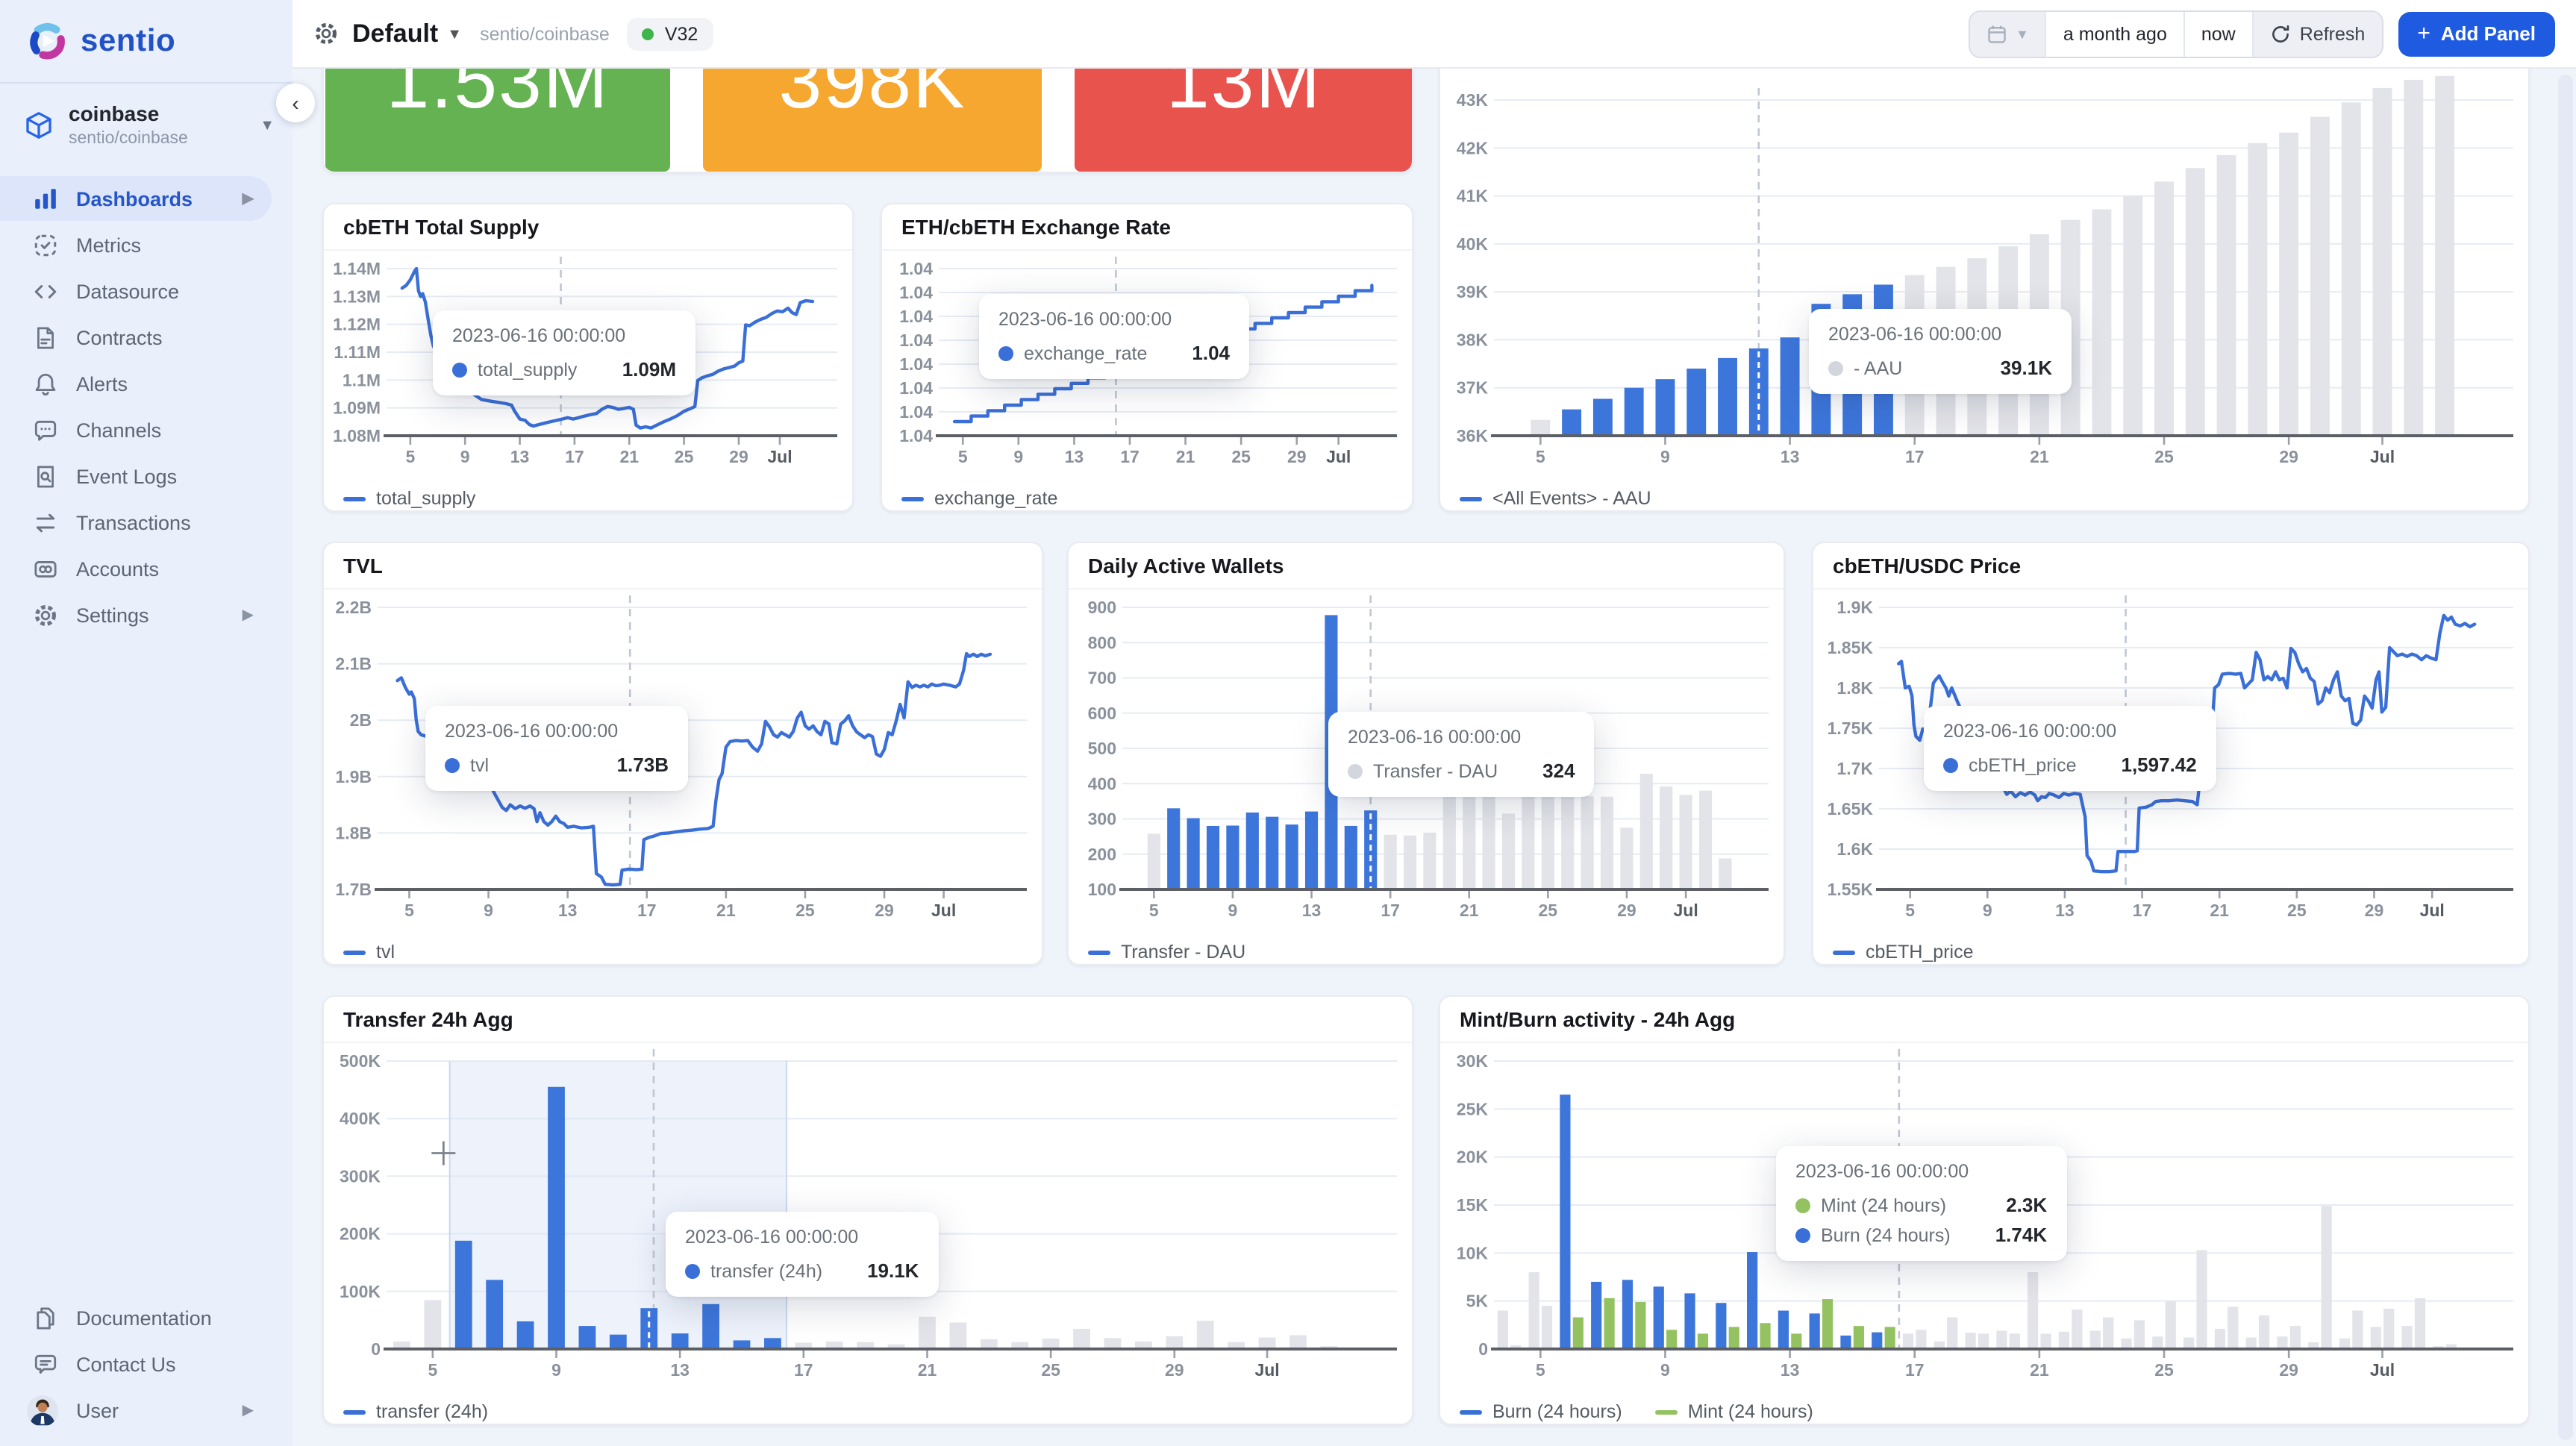  What do you see at coordinates (2217, 33) in the screenshot?
I see `time-to-button: now` at bounding box center [2217, 33].